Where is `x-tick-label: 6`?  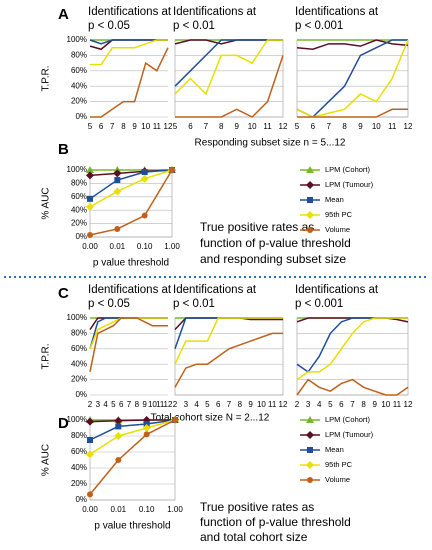
x-tick-label: 6 is located at coordinates (190, 126).